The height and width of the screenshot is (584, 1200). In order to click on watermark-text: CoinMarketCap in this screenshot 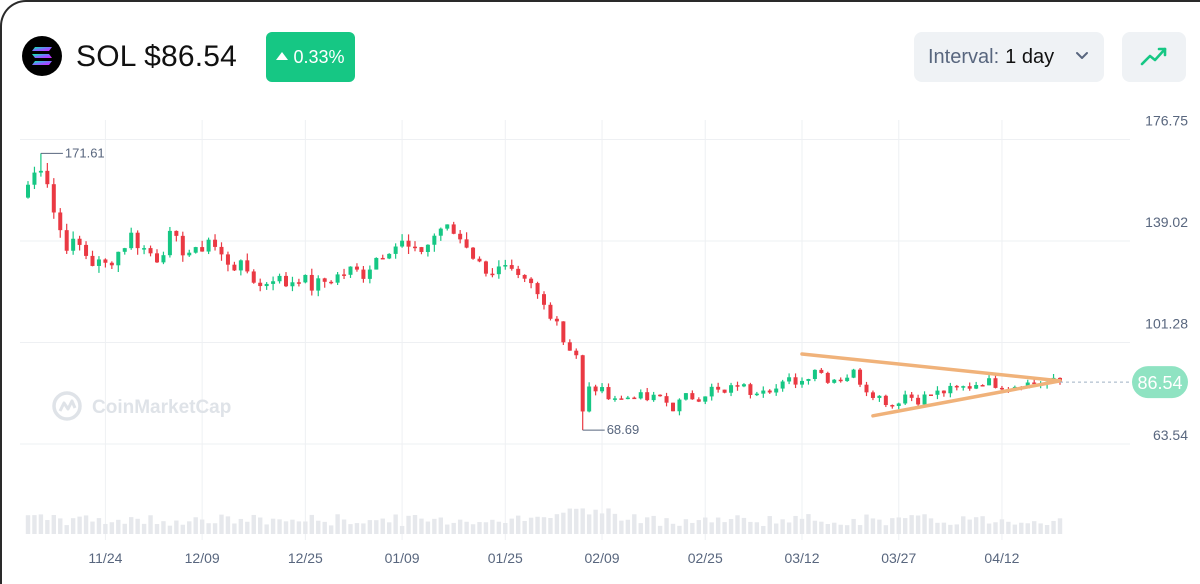, I will do `click(161, 407)`.